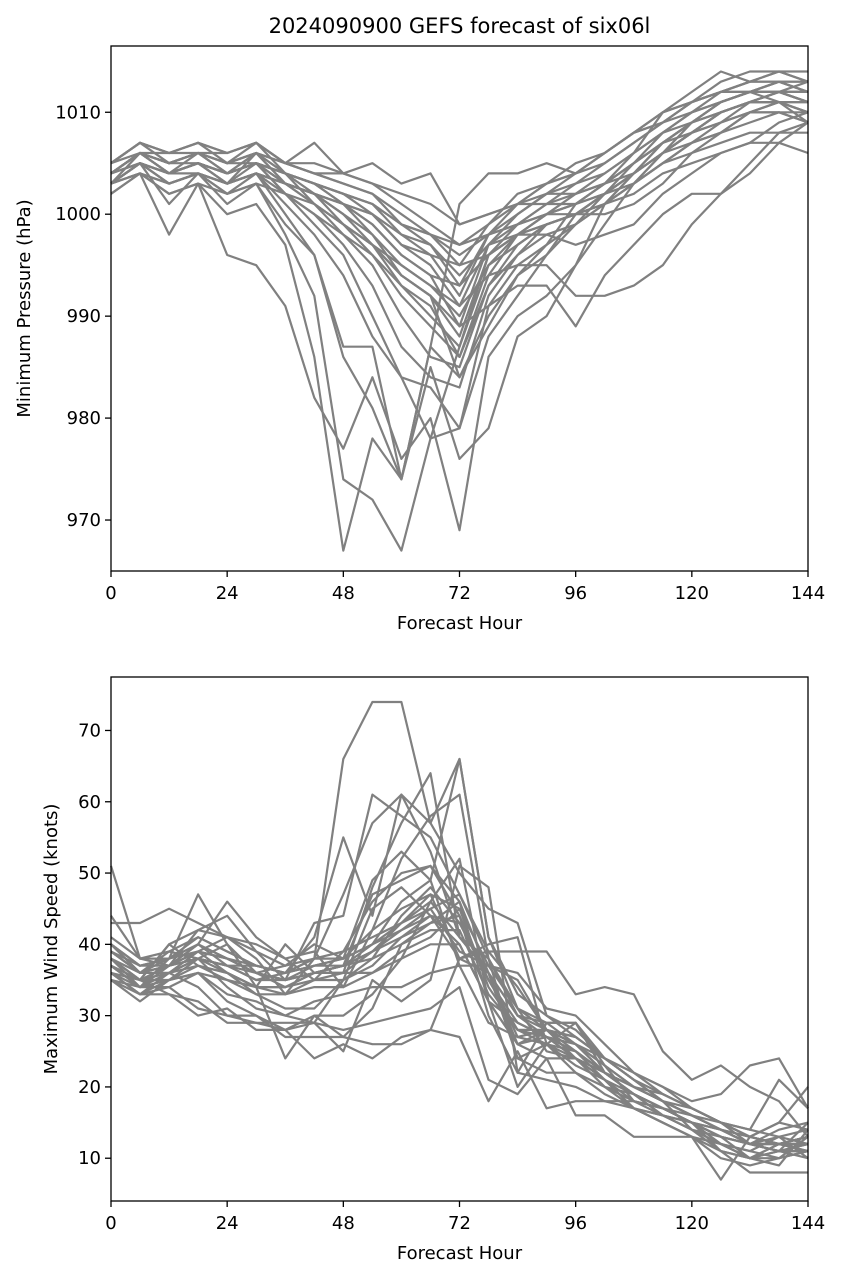  What do you see at coordinates (84, 316) in the screenshot?
I see `pressure-y-tick-label: 990` at bounding box center [84, 316].